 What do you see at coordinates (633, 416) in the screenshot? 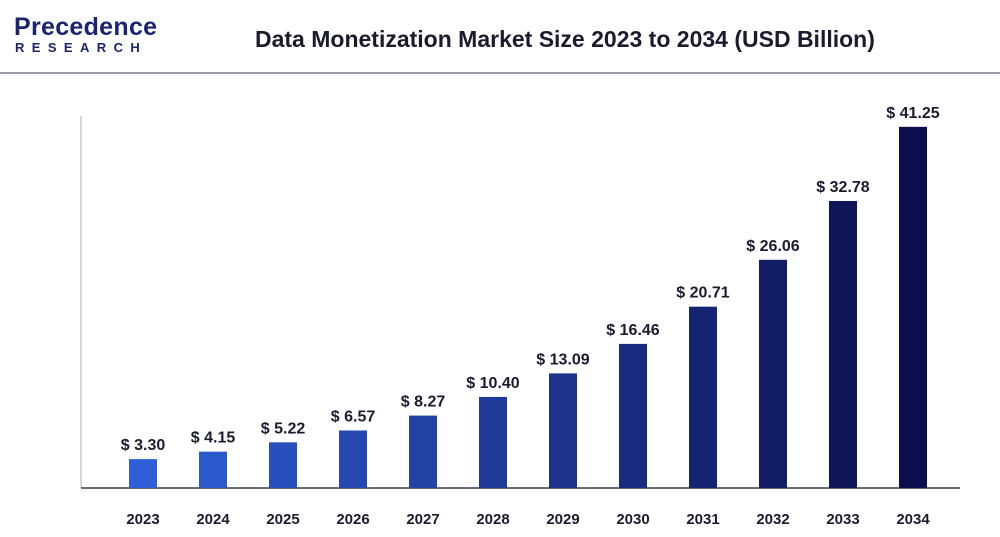
I see `bar-2030` at bounding box center [633, 416].